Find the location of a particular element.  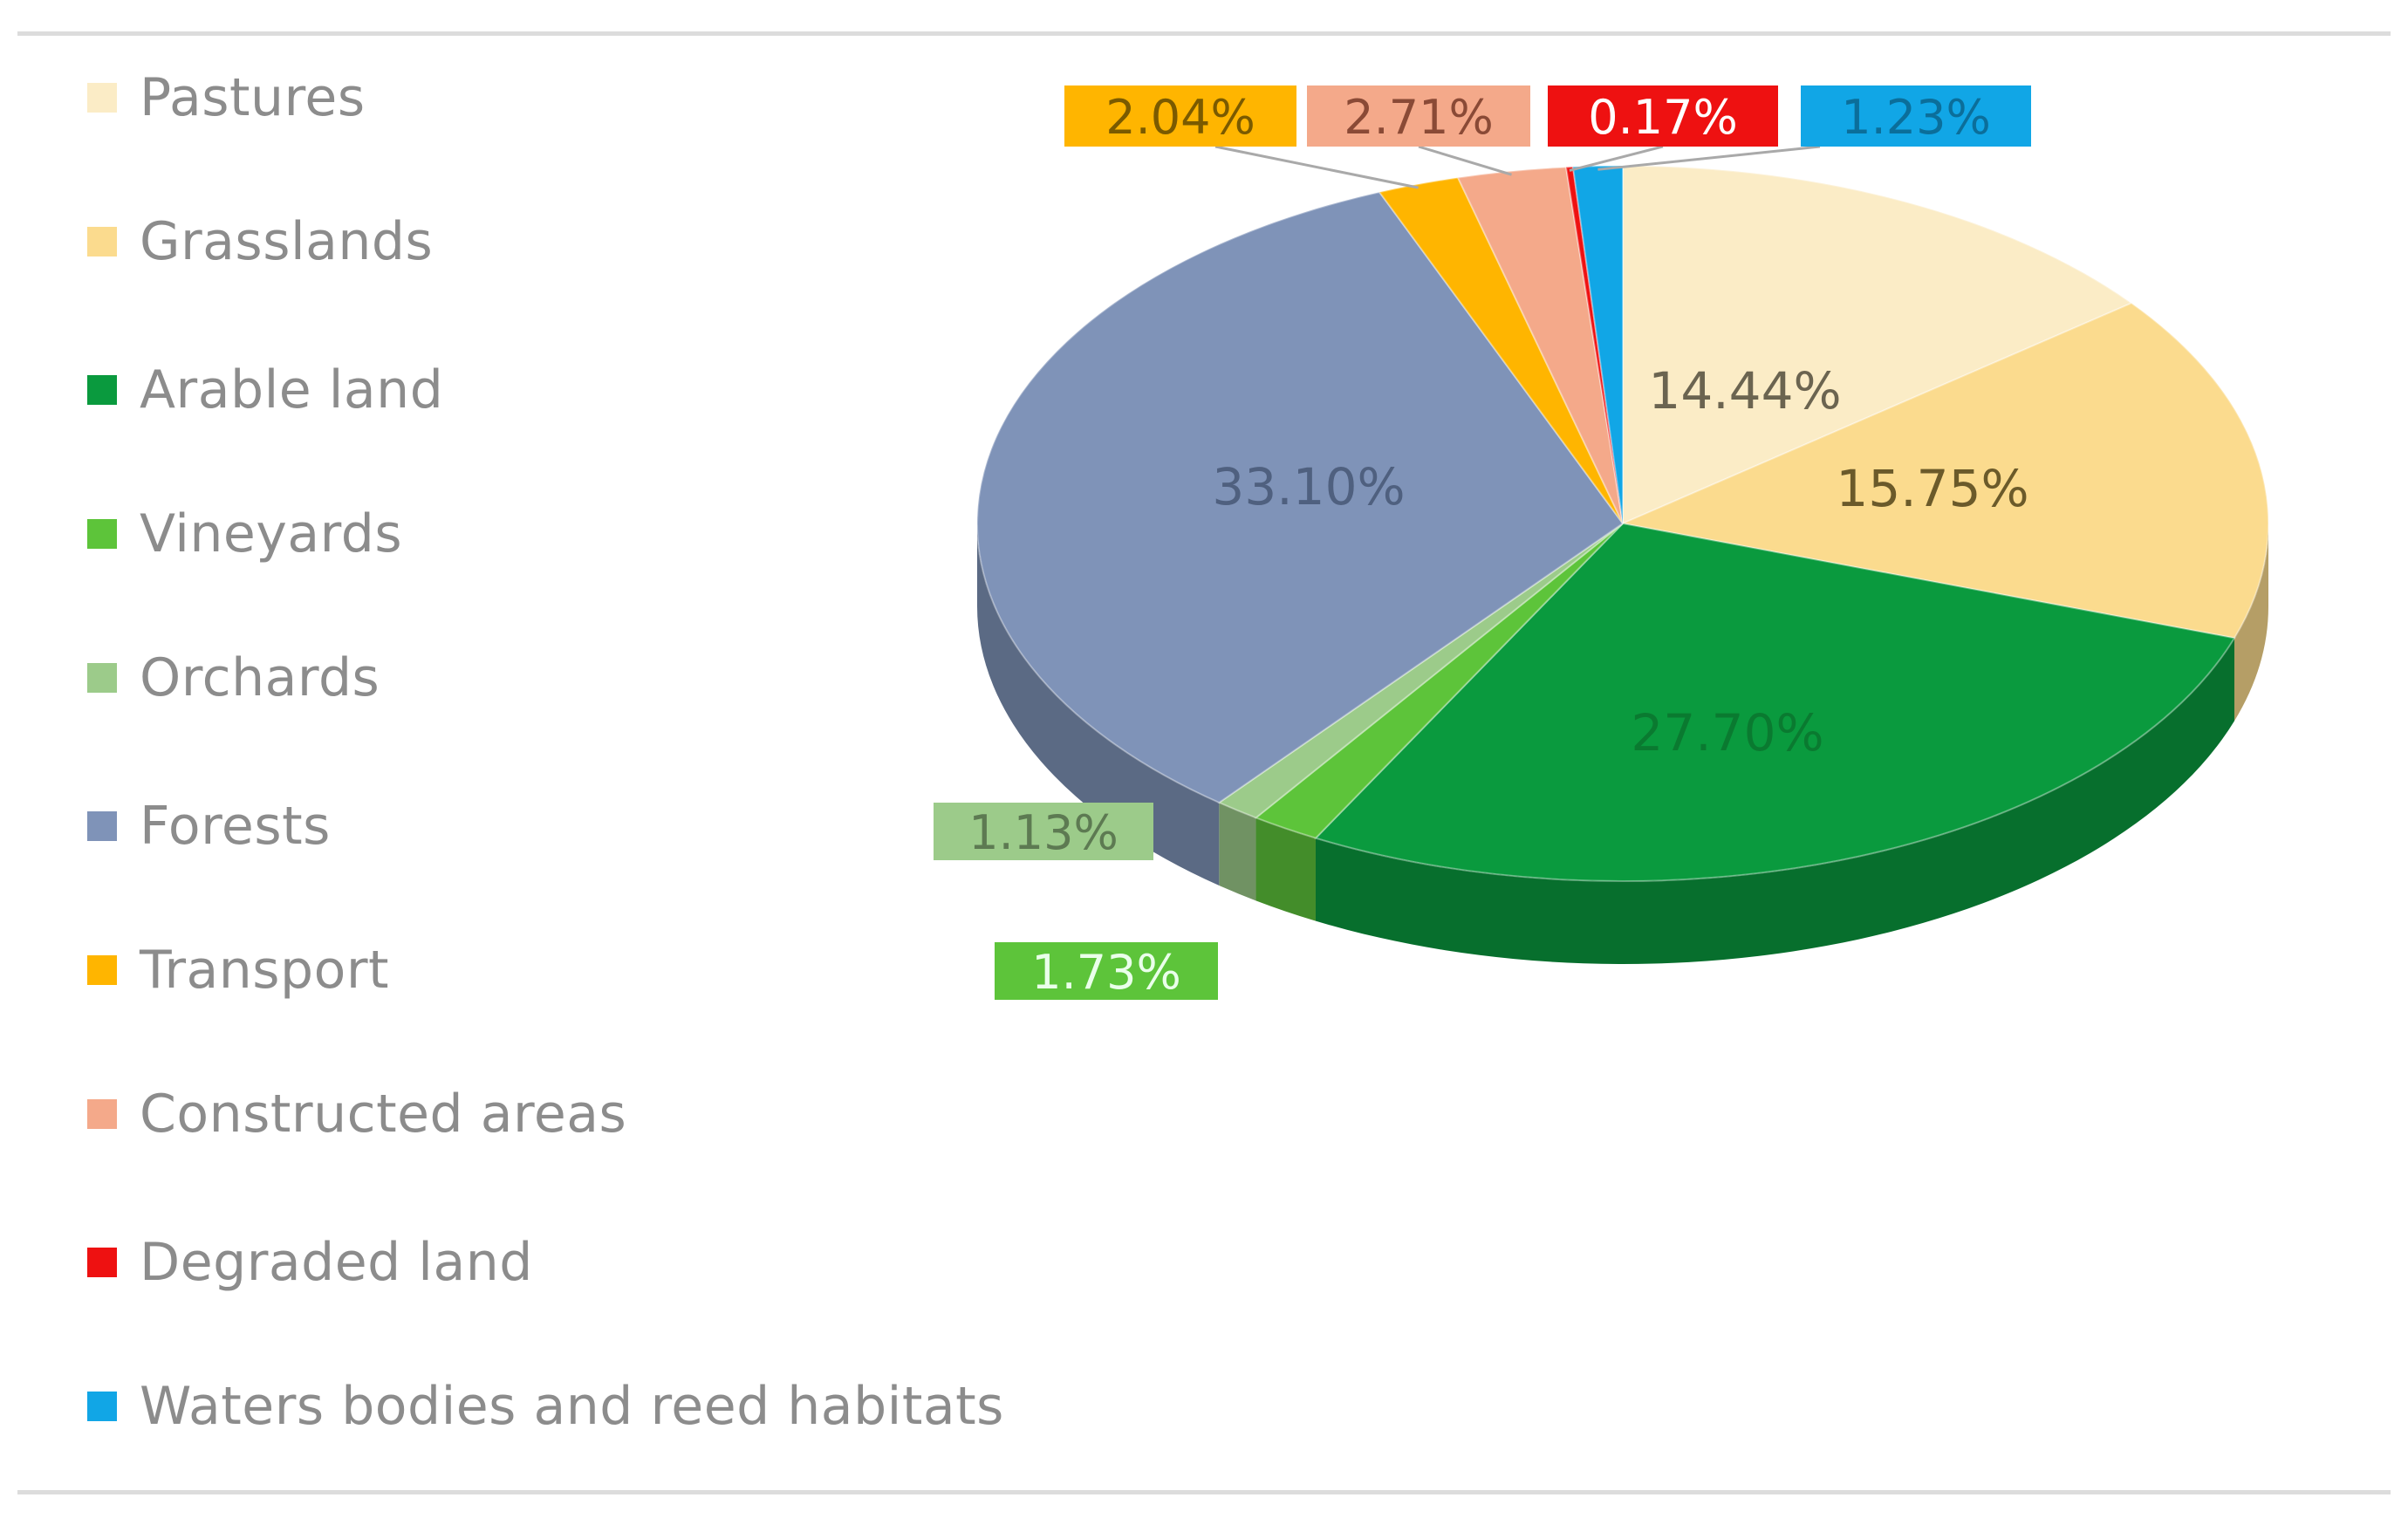

bottom-rule is located at coordinates (1204, 1492).